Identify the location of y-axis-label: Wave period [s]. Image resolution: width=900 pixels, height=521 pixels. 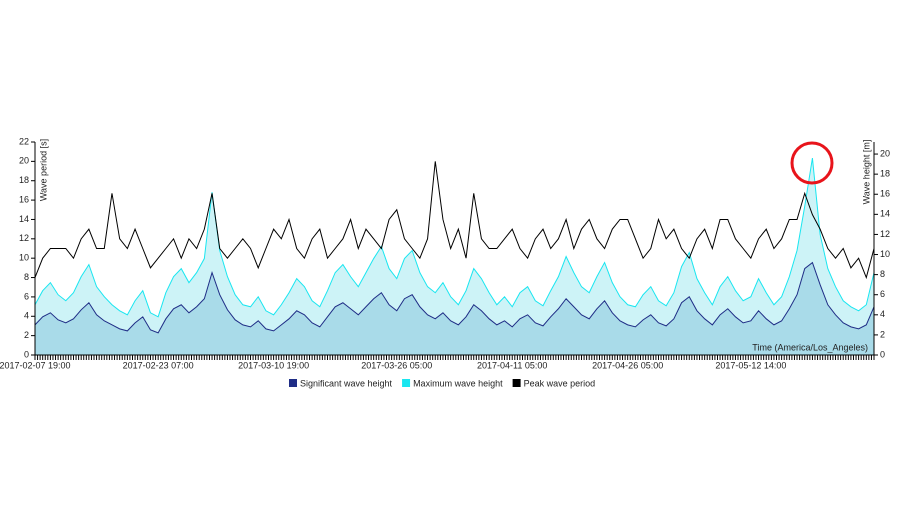
(43, 170).